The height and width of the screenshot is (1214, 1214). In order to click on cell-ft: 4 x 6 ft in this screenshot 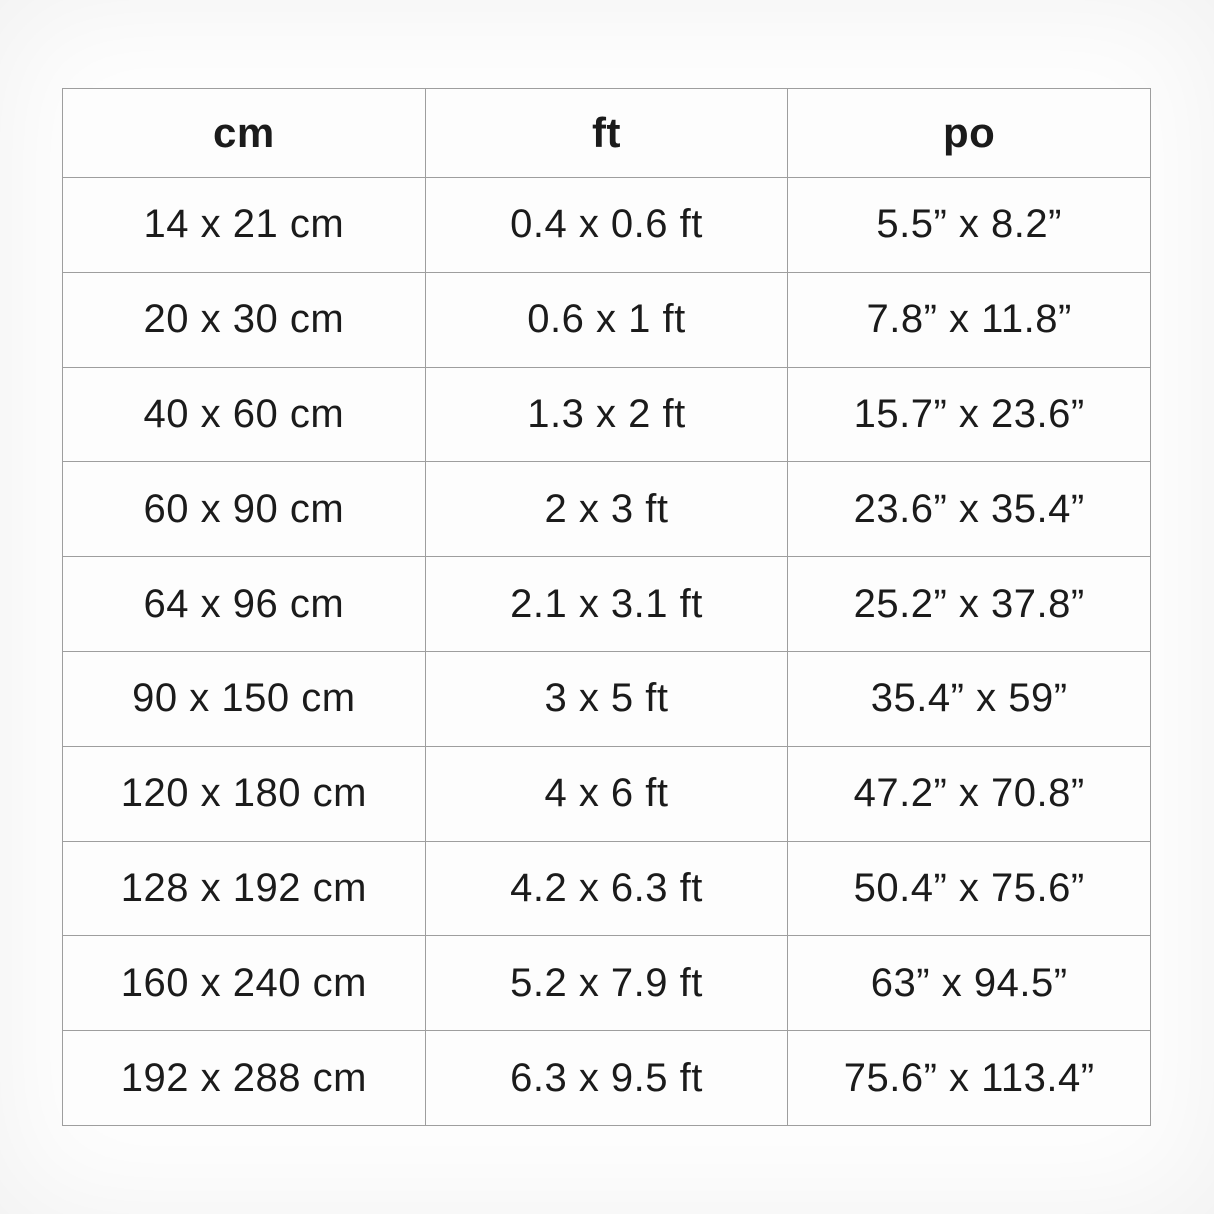, I will do `click(606, 793)`.